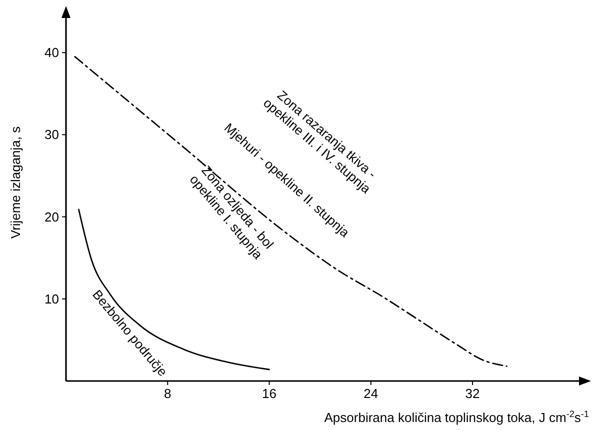  Describe the element at coordinates (51, 298) in the screenshot. I see `y-tick-label: 10` at that location.